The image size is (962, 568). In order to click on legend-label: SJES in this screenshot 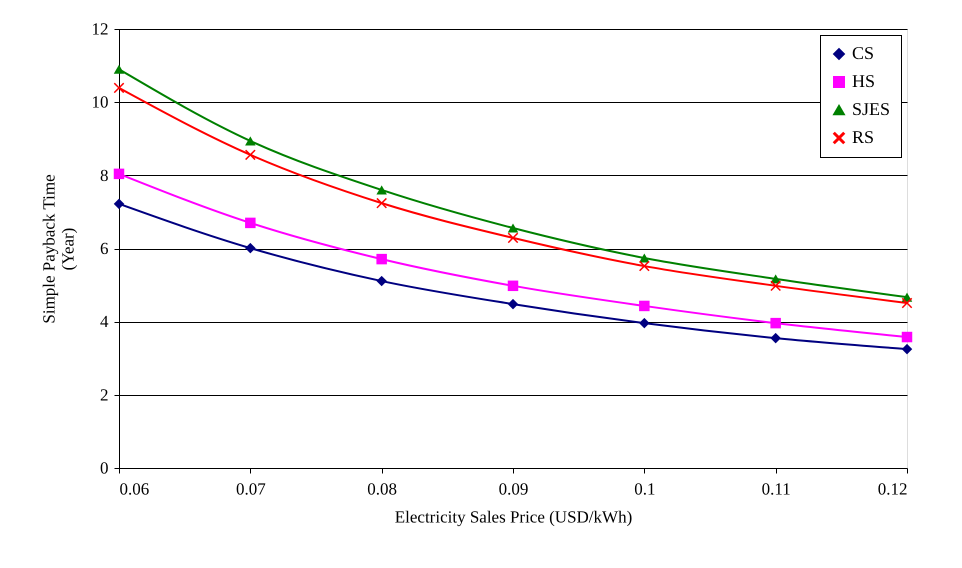, I will do `click(871, 109)`.